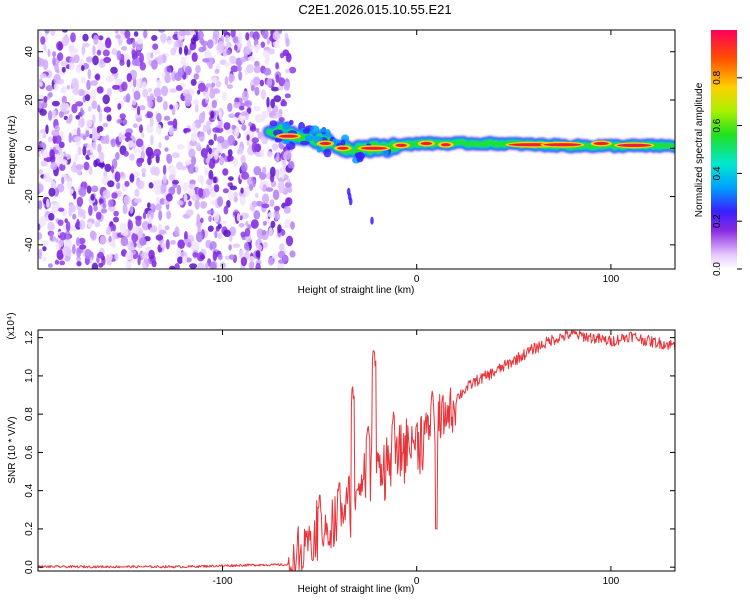 Image resolution: width=750 pixels, height=600 pixels. Describe the element at coordinates (356, 589) in the screenshot. I see `snr-x-label: Height of straight line (km)` at that location.